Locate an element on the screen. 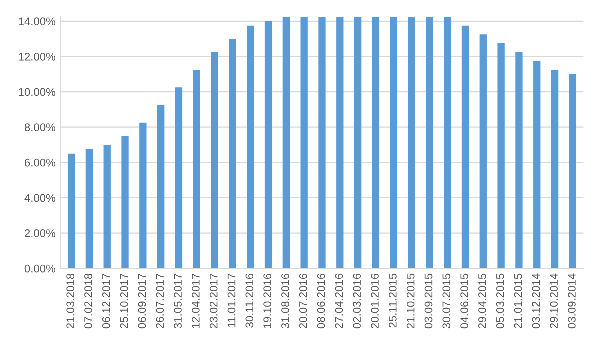 Image resolution: width=608 pixels, height=340 pixels. y-tick-label: 8.00% is located at coordinates (40, 128).